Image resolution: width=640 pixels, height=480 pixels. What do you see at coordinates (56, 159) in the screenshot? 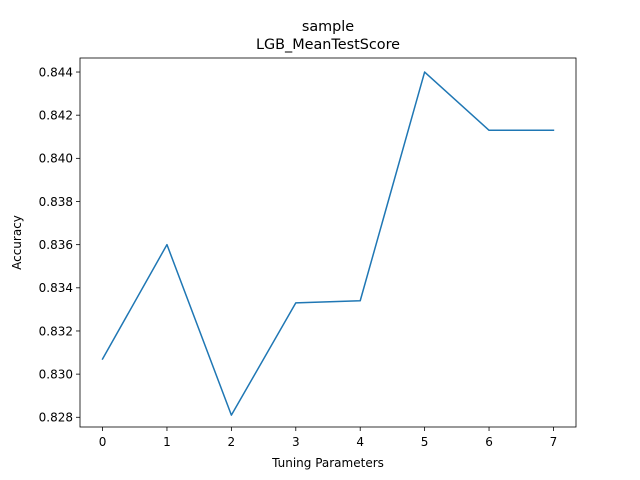
I see `y-tick-label: 0.840` at bounding box center [56, 159].